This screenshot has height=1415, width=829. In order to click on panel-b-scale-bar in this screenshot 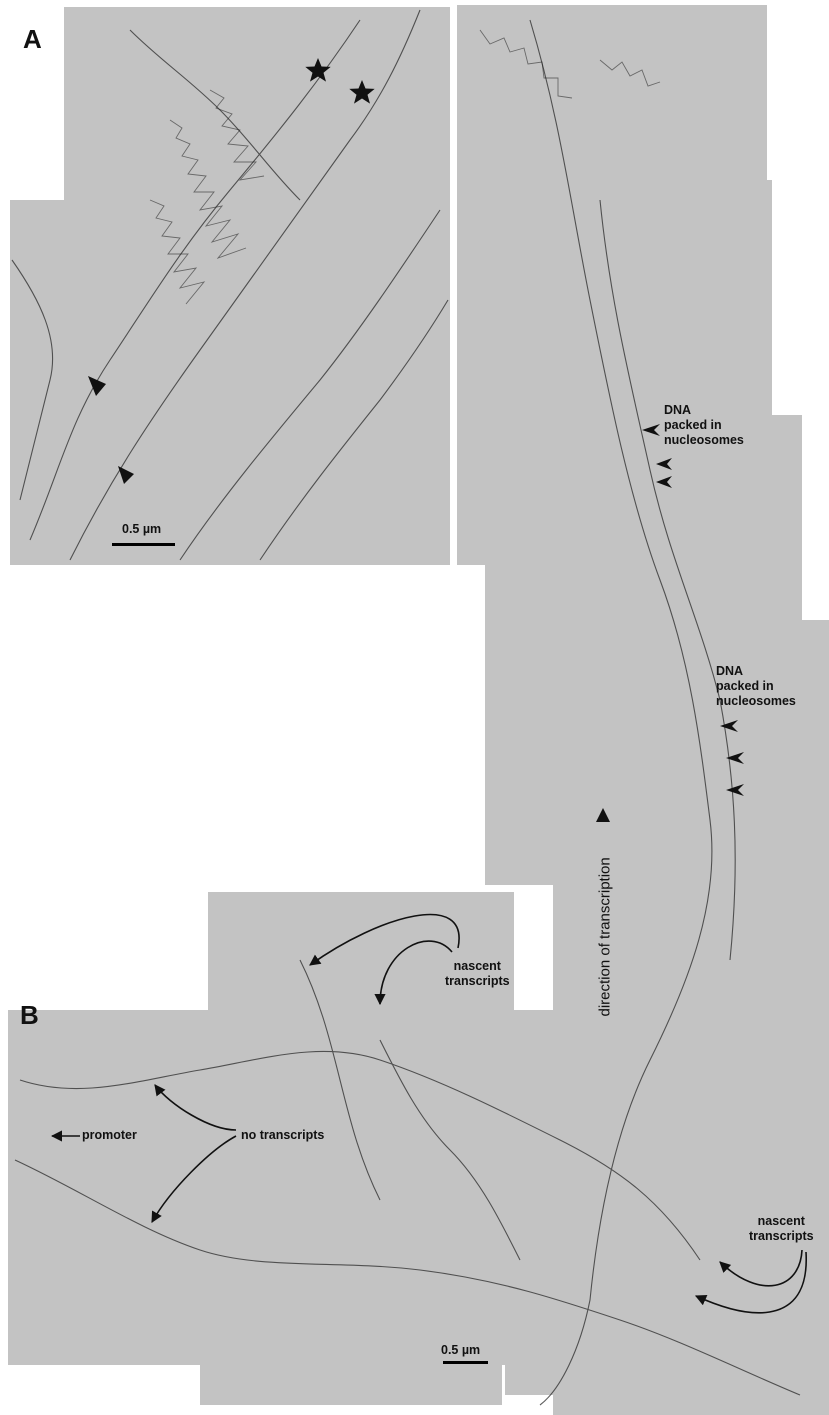, I will do `click(465, 1362)`.